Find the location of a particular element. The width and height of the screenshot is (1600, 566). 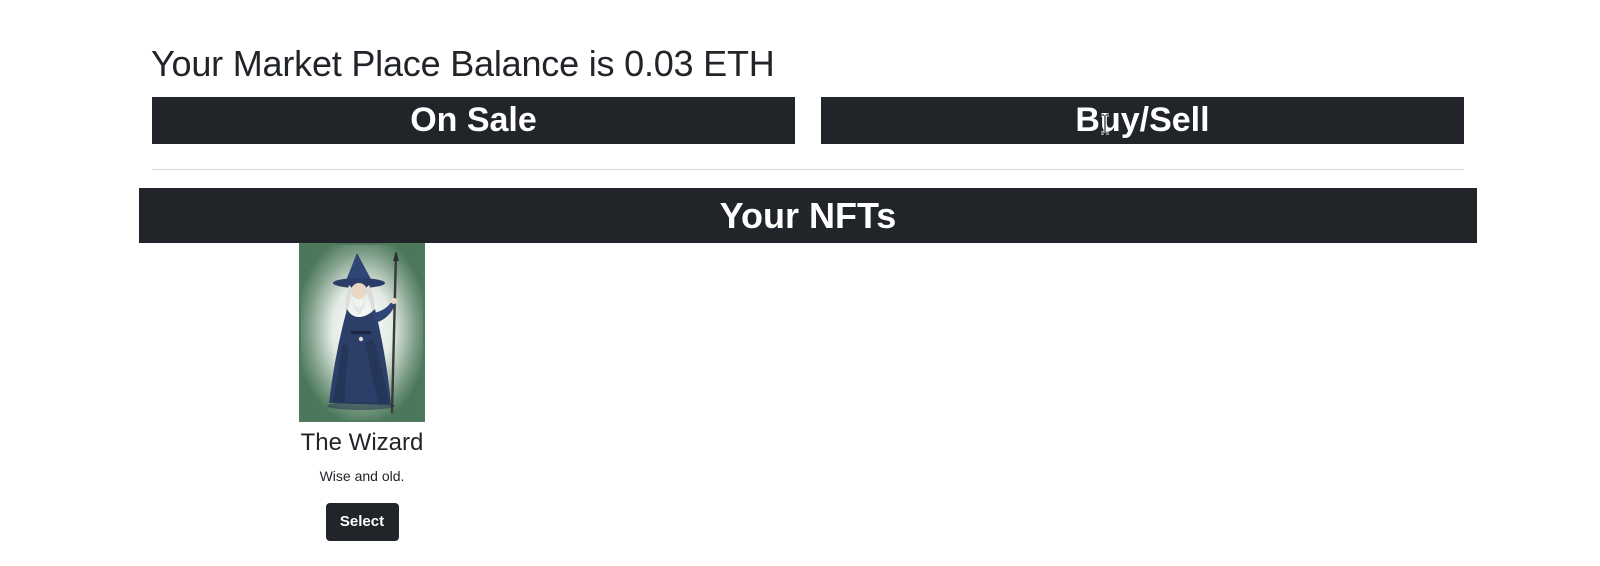

section-divider is located at coordinates (808, 169).